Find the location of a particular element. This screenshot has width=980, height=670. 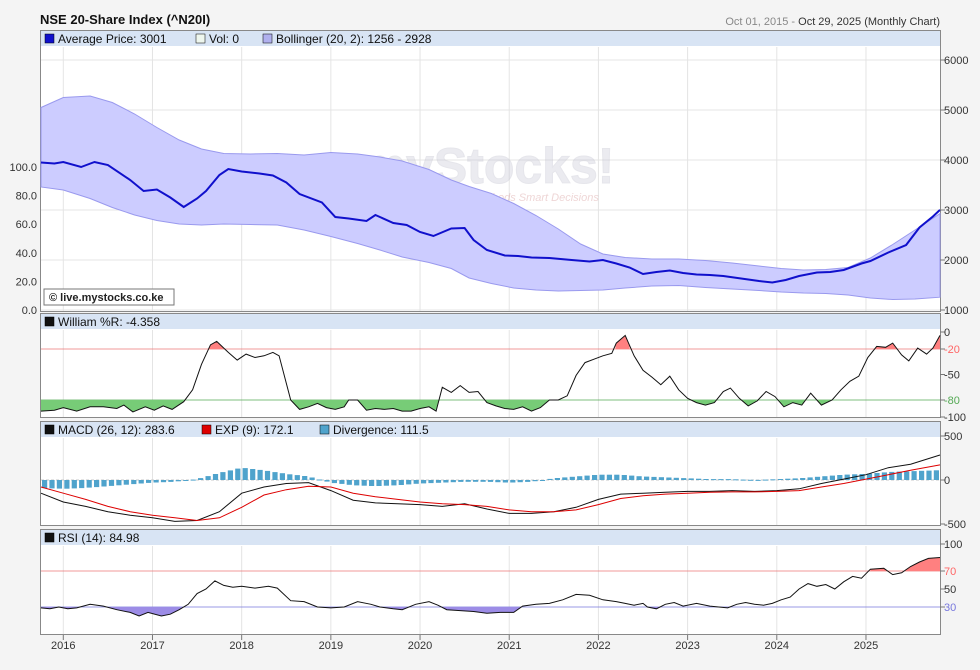

x-tick-label-2020: 2020 is located at coordinates (420, 646).